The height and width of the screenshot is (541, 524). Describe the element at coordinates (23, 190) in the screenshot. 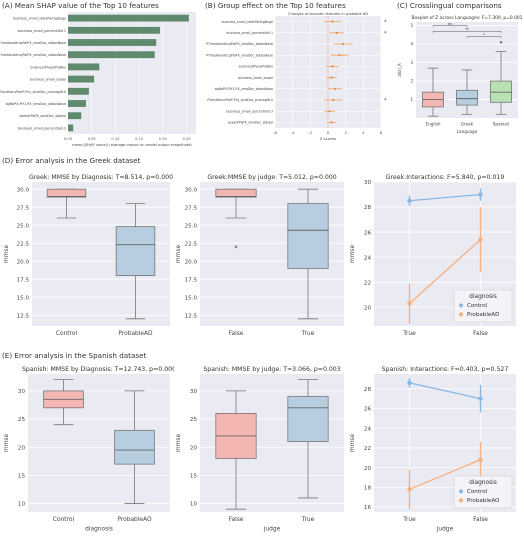

I see `y-tick-label: 30.0` at that location.